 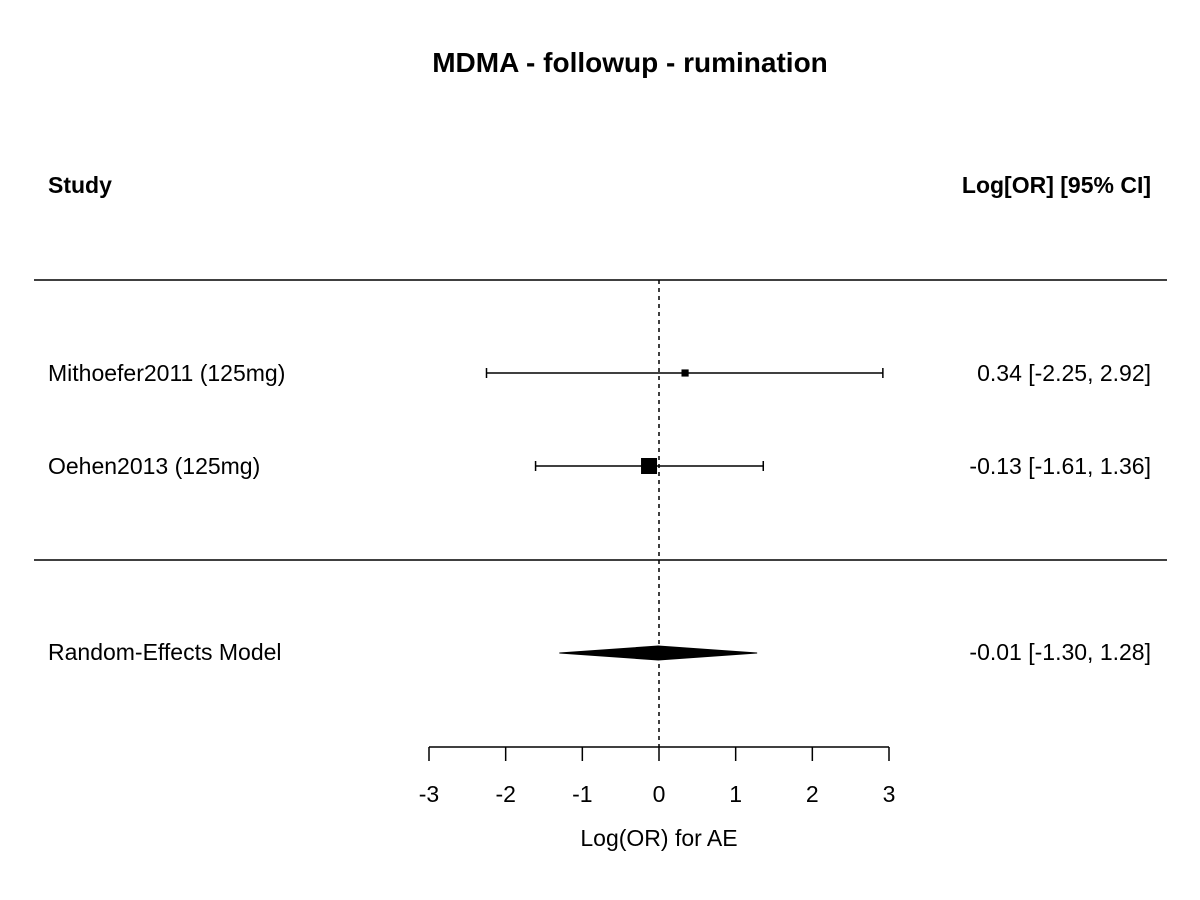 I want to click on x-tick-label: -2, so click(x=505, y=794).